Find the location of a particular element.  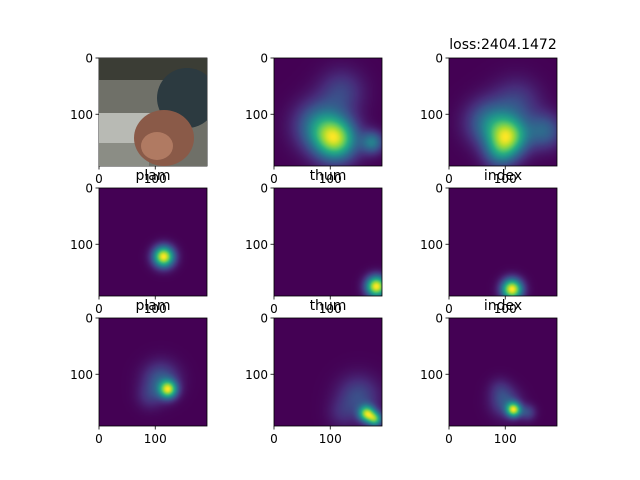

hand-photo is located at coordinates (153, 112).